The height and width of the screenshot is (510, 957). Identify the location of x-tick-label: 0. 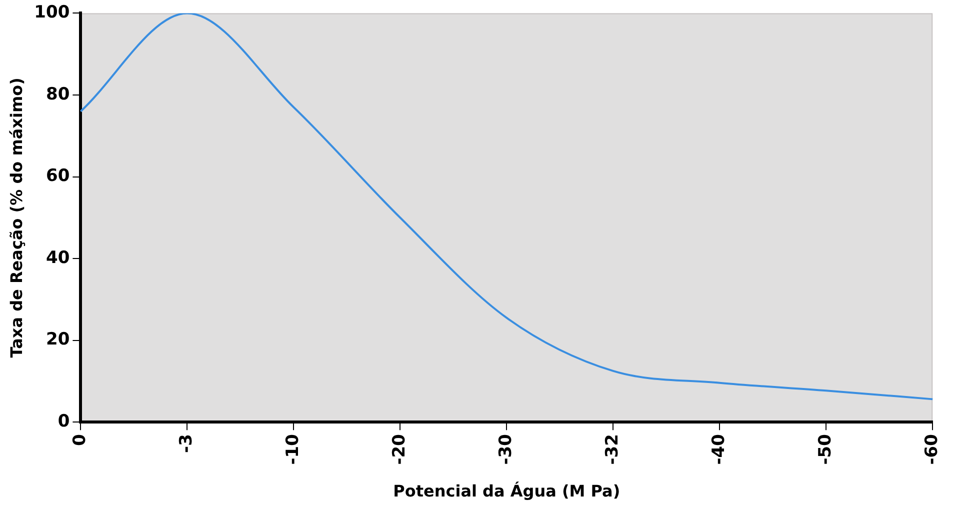
(80, 440).